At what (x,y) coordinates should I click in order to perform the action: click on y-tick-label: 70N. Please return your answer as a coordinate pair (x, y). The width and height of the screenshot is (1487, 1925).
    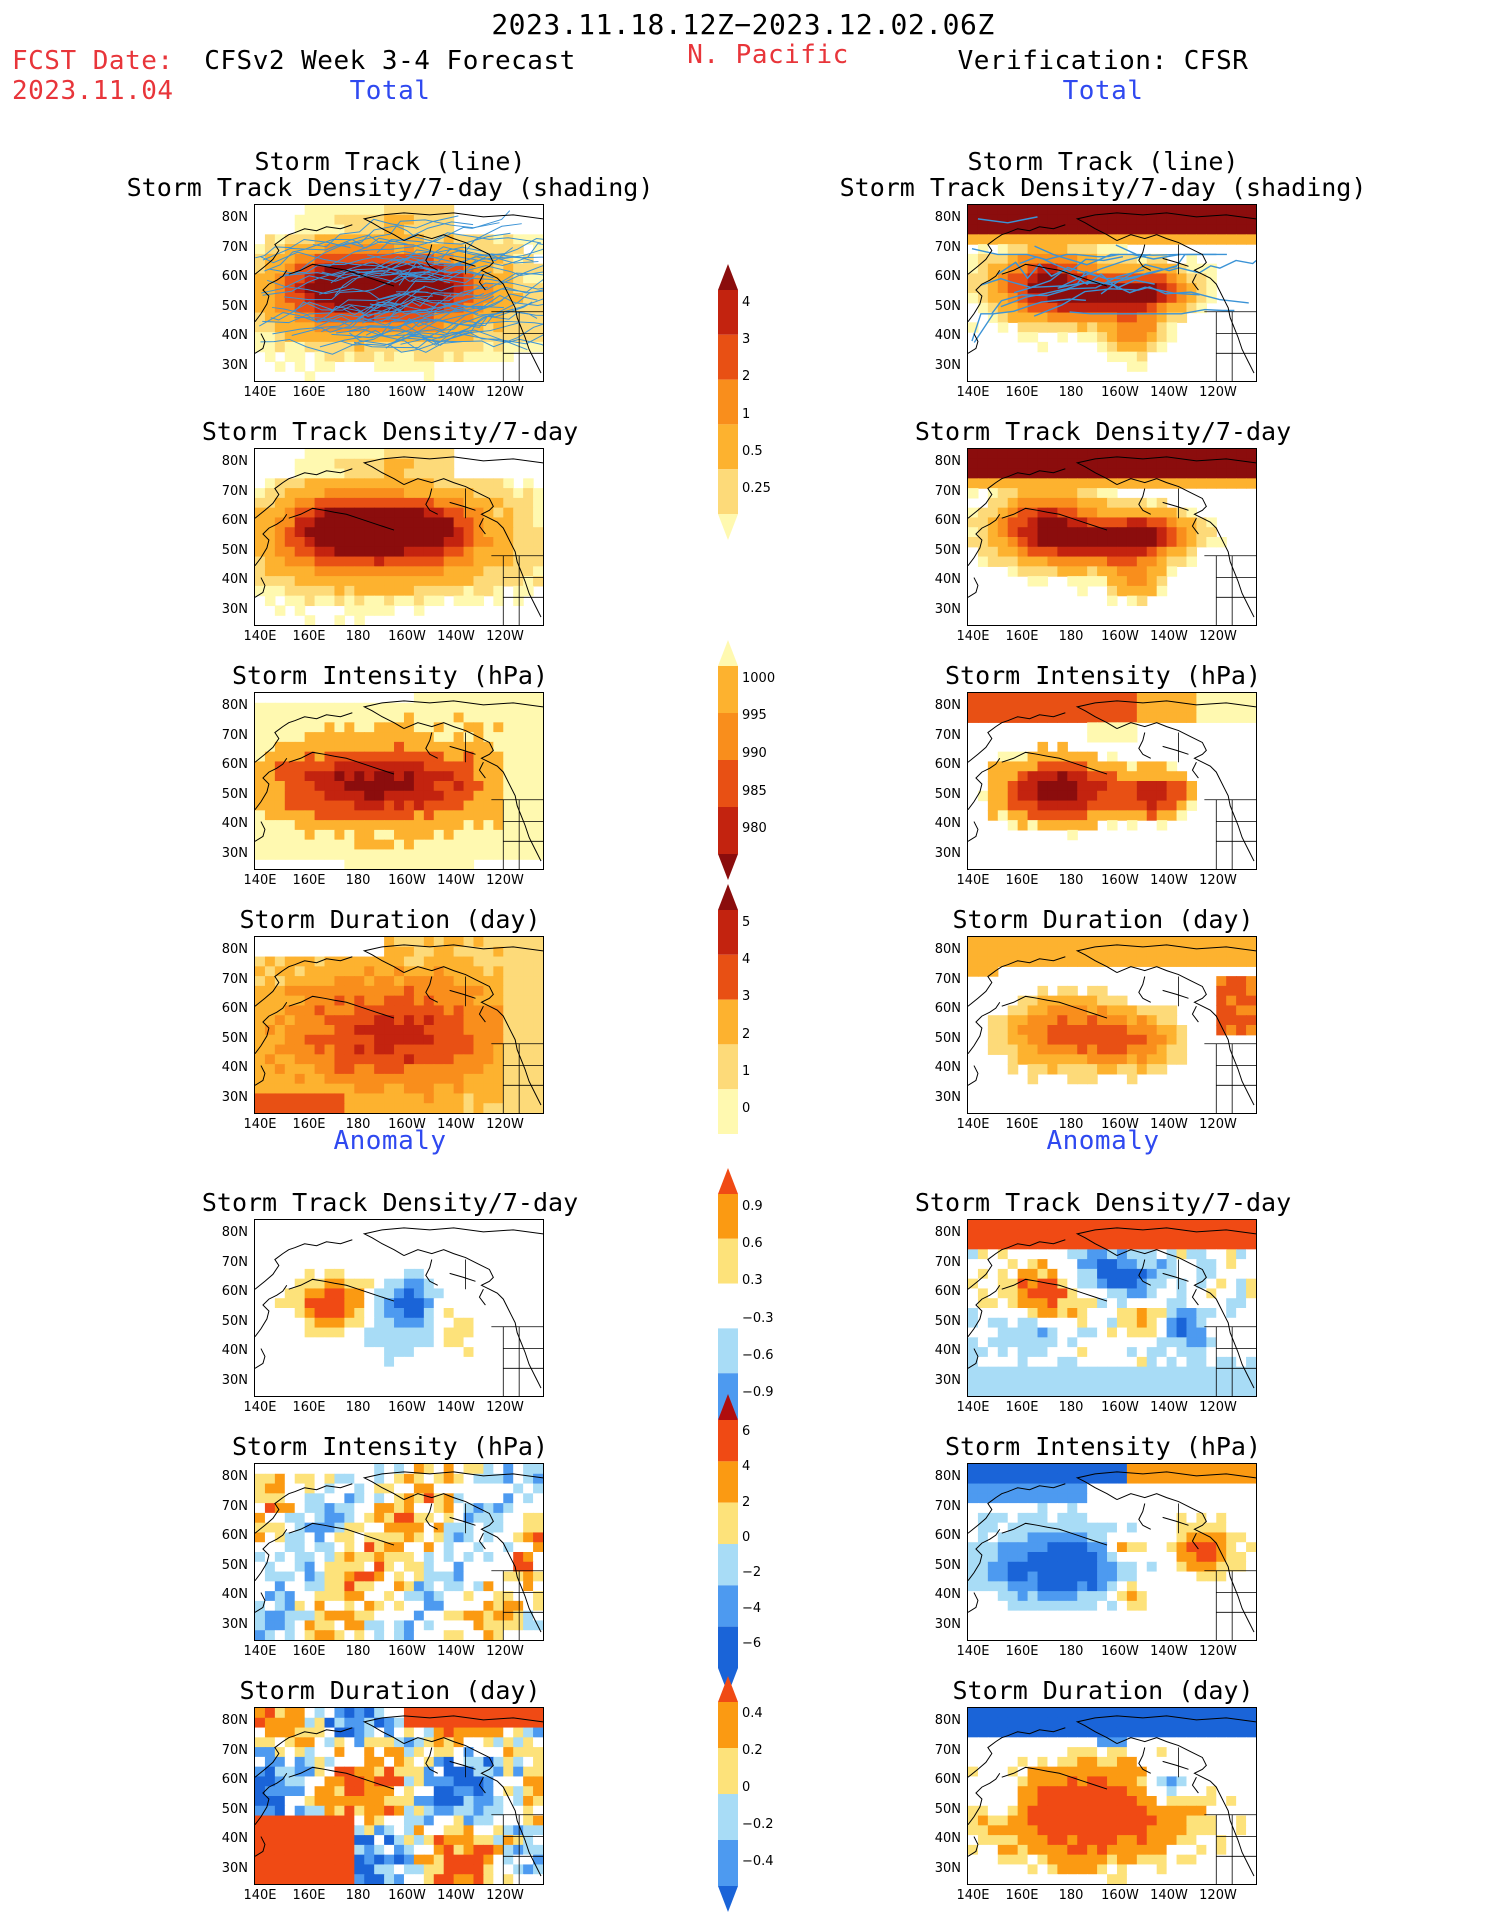
    Looking at the image, I should click on (234, 1262).